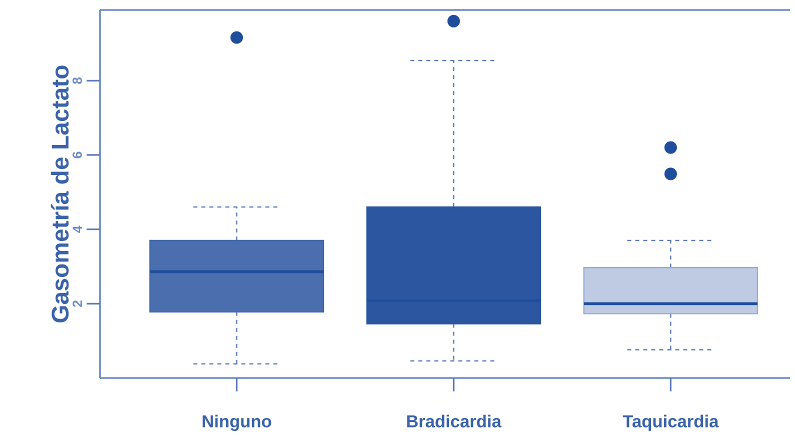 The image size is (795, 440). I want to click on x-tick-label: Taquicardia, so click(670, 422).